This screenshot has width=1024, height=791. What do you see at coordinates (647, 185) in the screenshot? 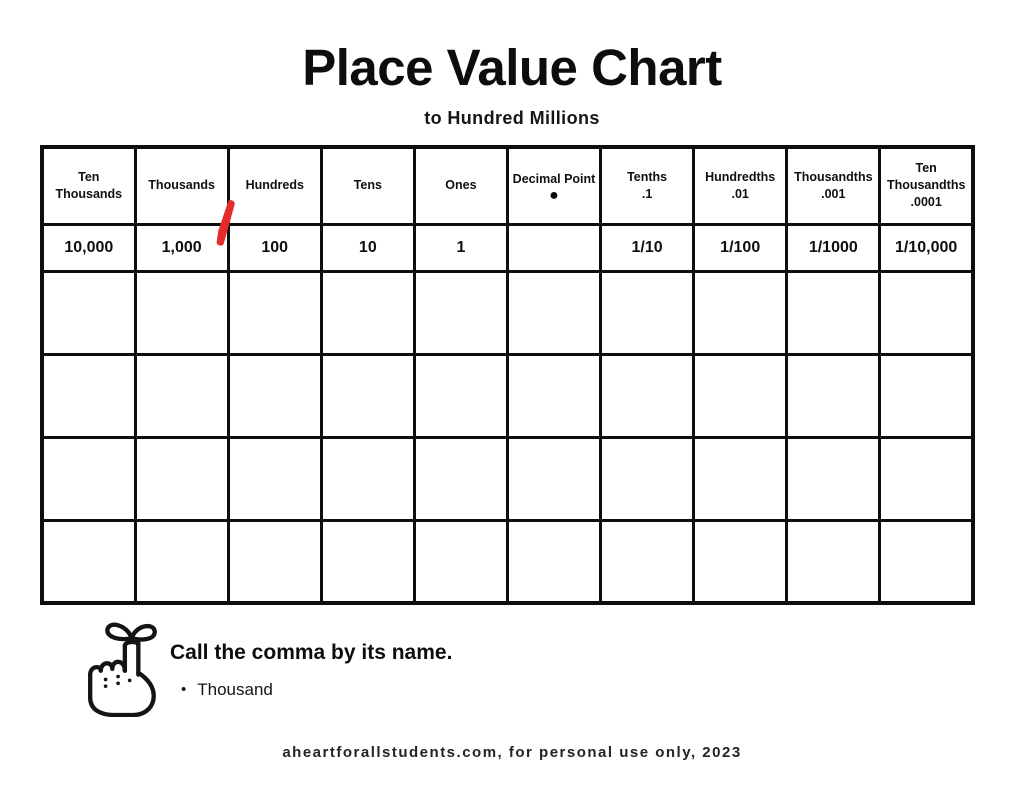
I see `column-header-tenths: Tenths .1` at bounding box center [647, 185].